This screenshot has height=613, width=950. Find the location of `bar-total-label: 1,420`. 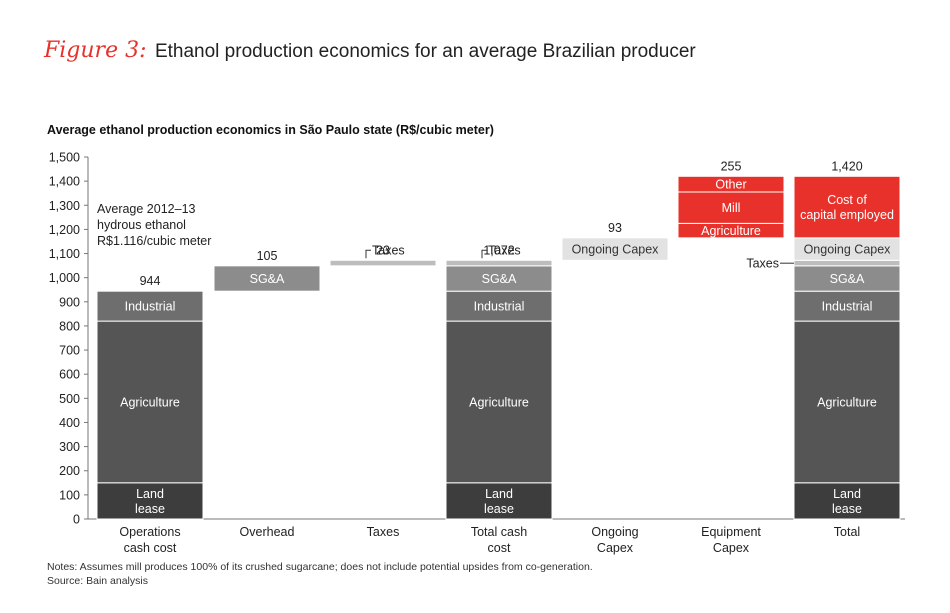

bar-total-label: 1,420 is located at coordinates (846, 166).